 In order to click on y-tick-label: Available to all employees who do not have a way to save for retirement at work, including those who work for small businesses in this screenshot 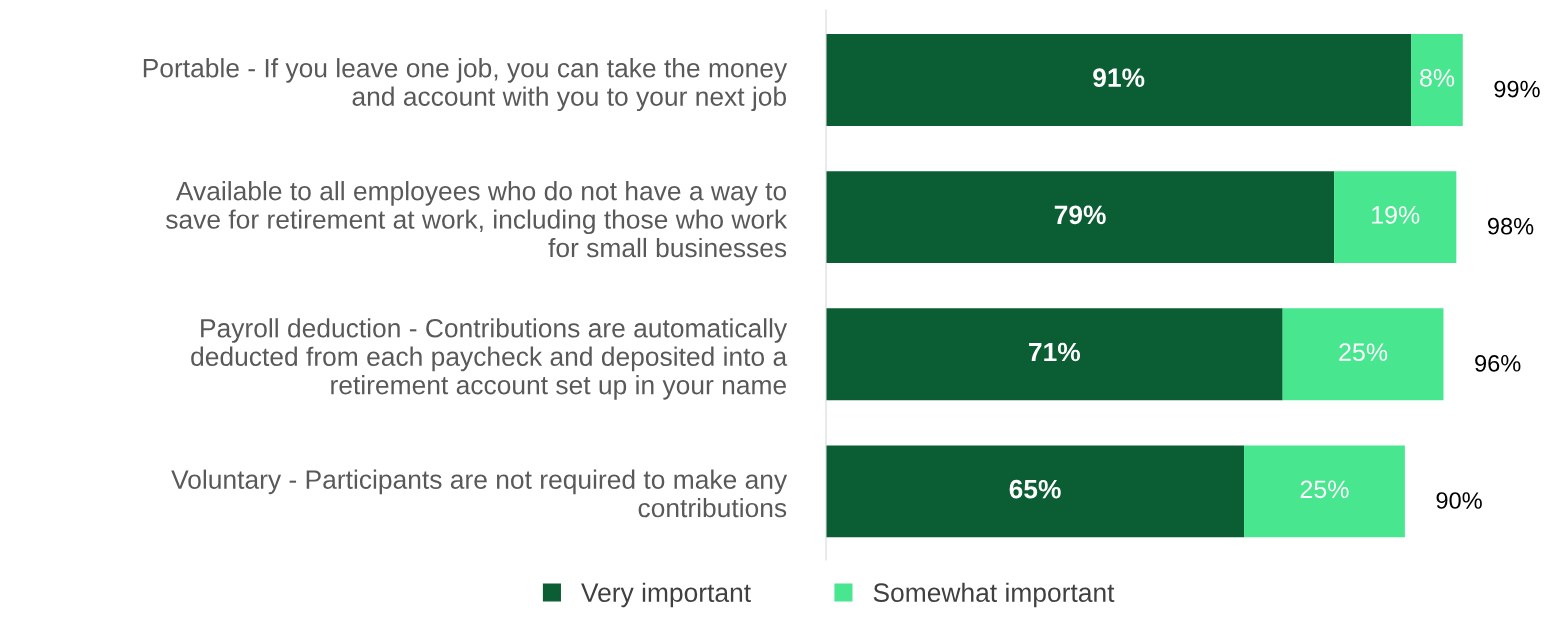, I will do `click(477, 219)`.